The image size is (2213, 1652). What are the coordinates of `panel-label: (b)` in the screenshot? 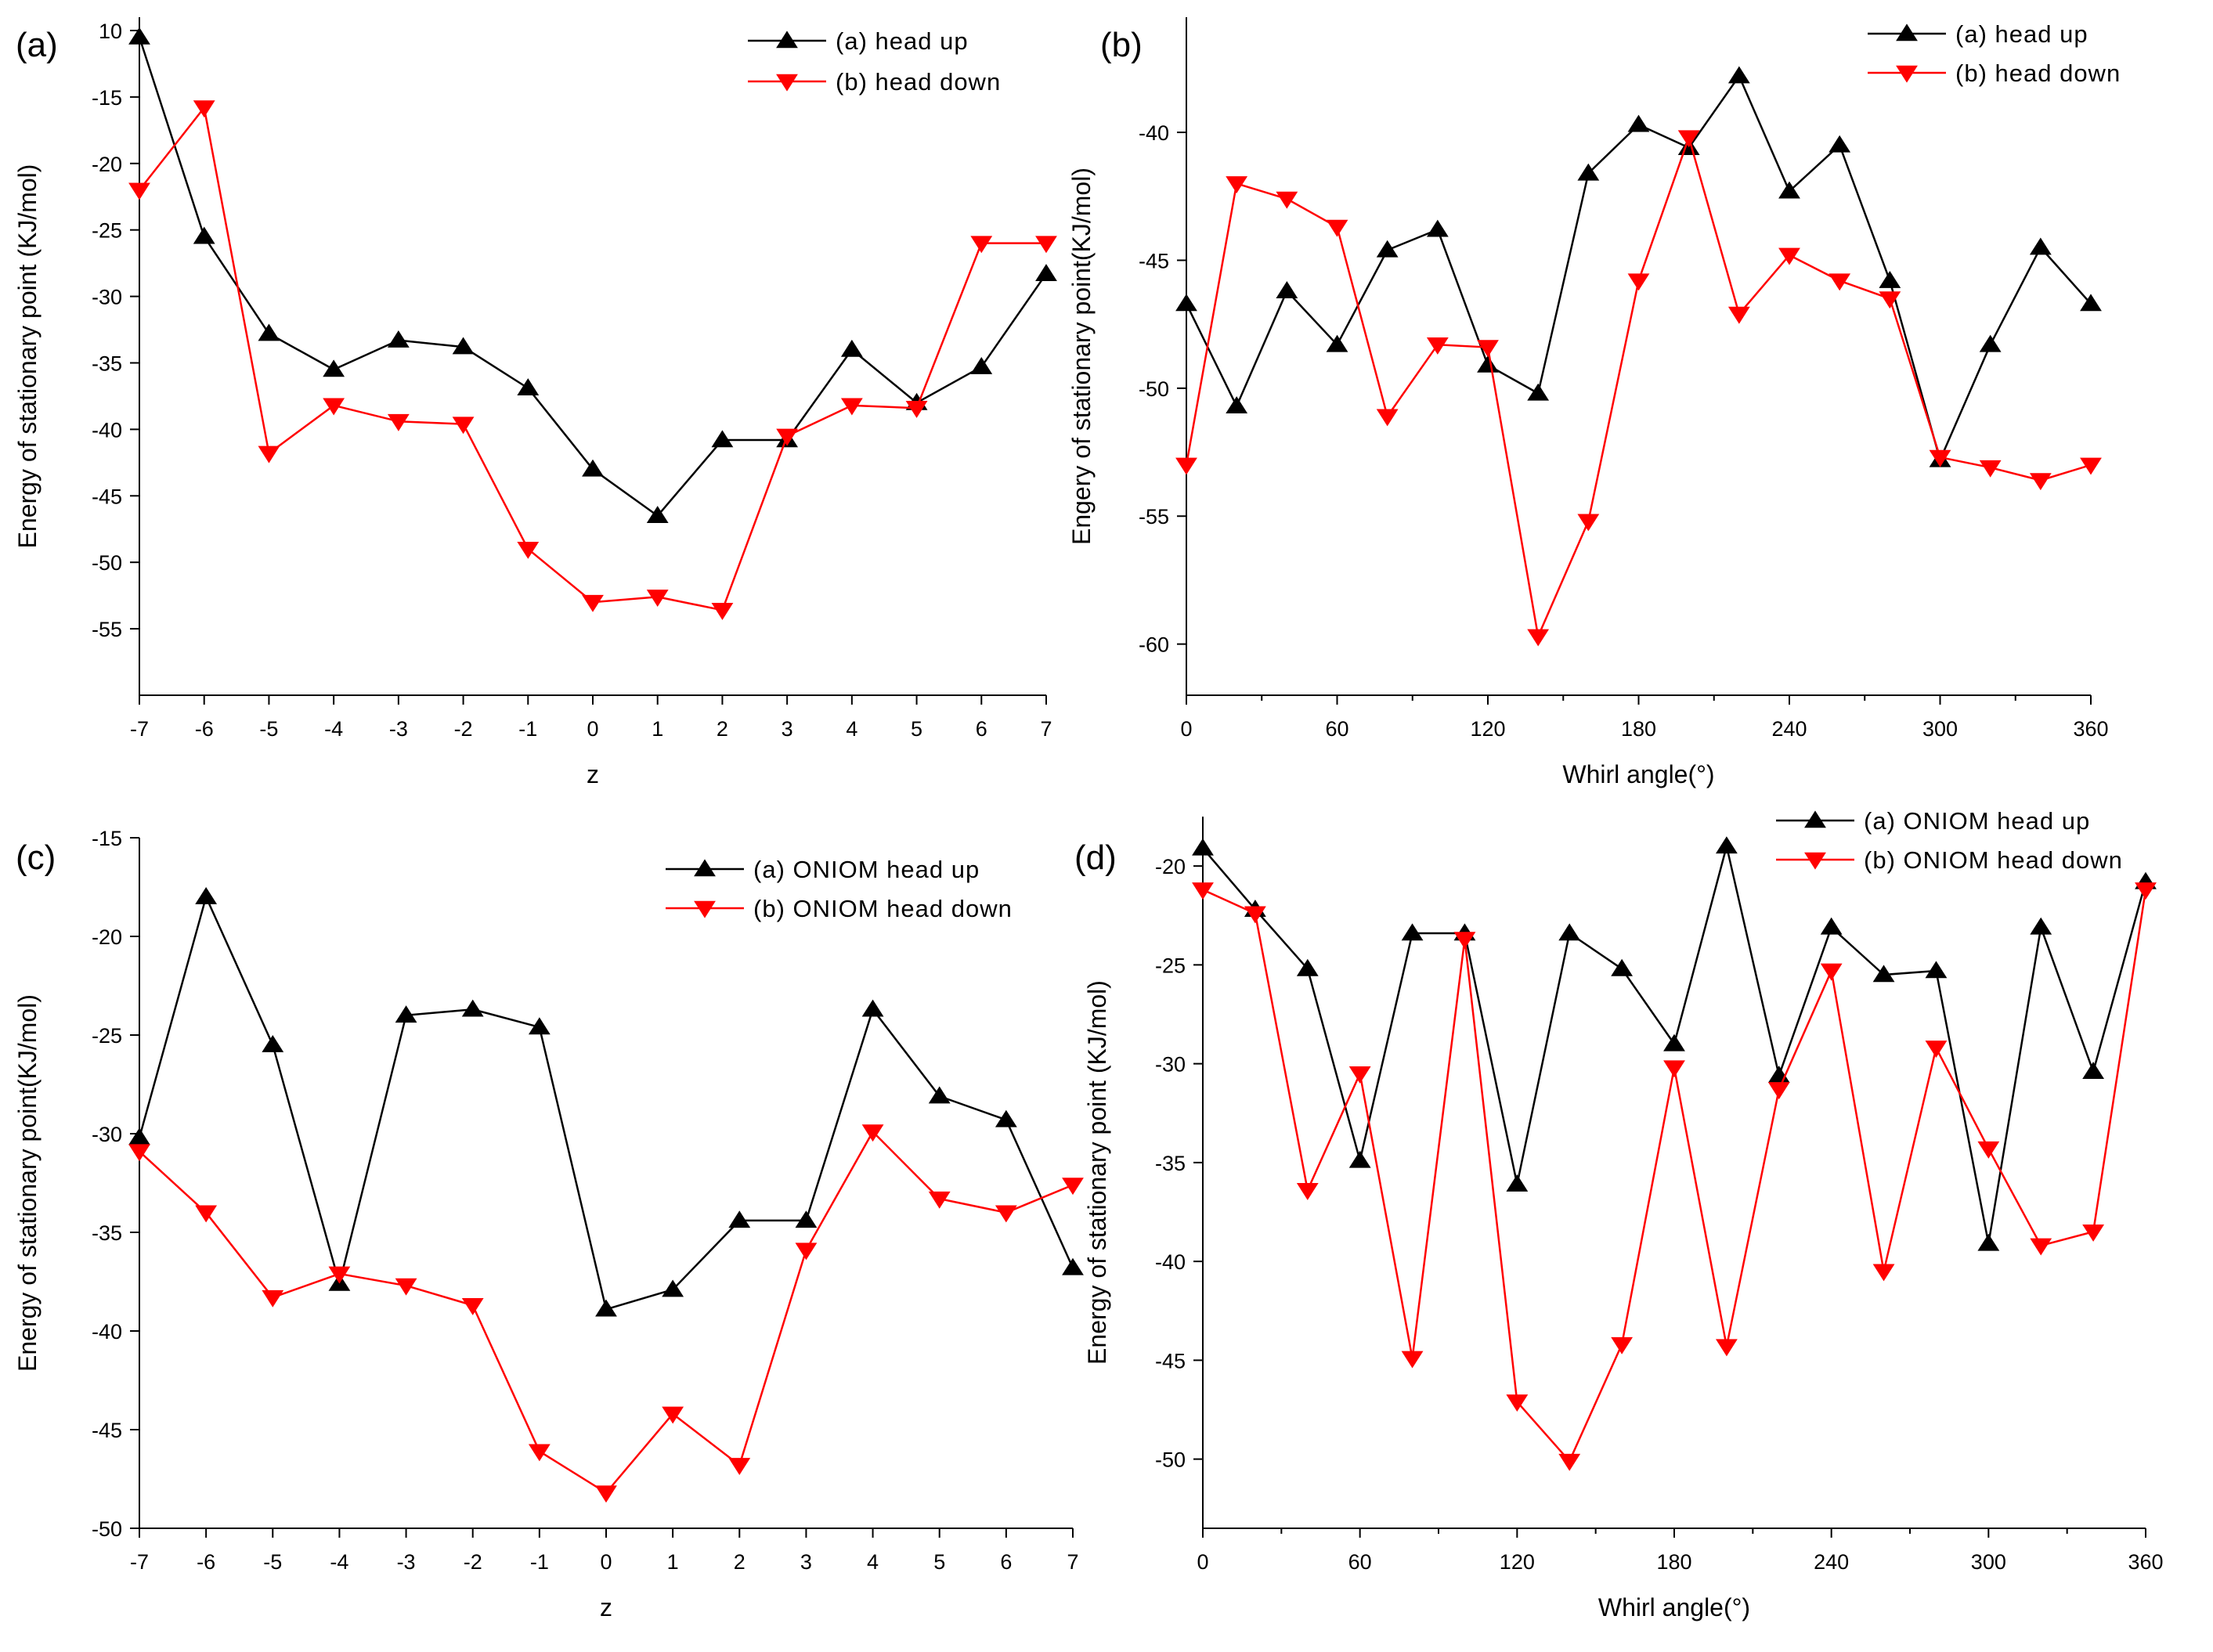 It's located at (1121, 45).